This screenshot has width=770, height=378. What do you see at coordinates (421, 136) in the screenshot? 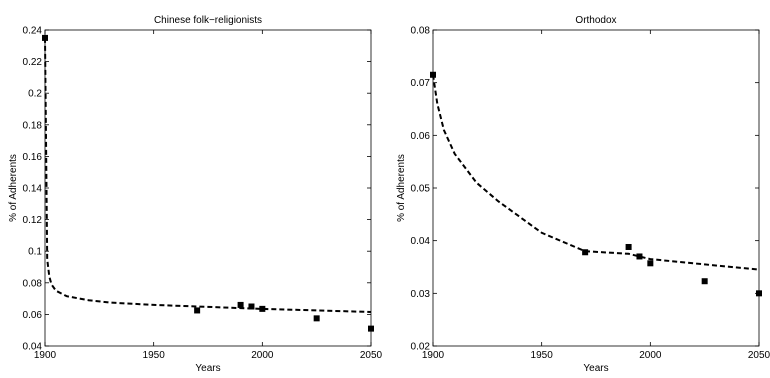
I see `right-y-tick-label: 0.06` at bounding box center [421, 136].